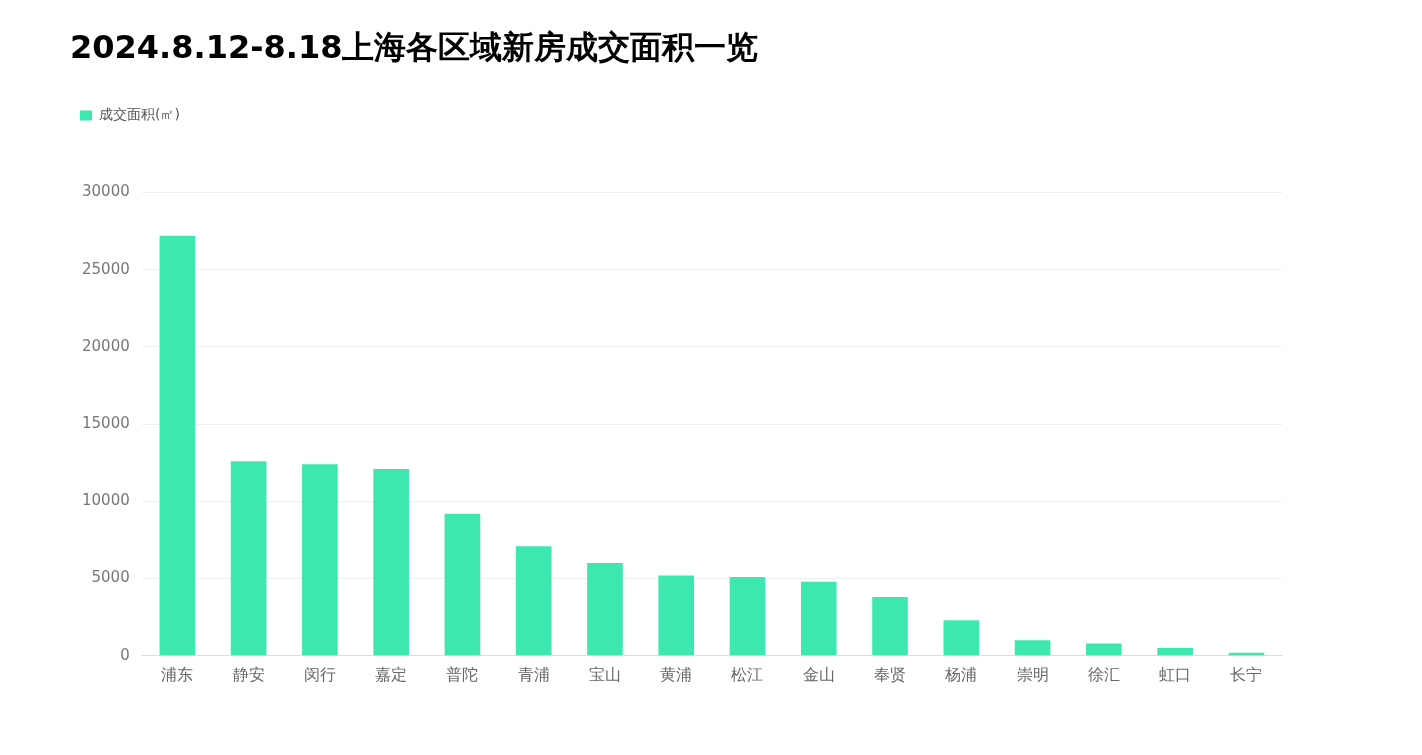 Image resolution: width=1422 pixels, height=755 pixels. What do you see at coordinates (1103, 674) in the screenshot?
I see `x-tick-label: 徐汇` at bounding box center [1103, 674].